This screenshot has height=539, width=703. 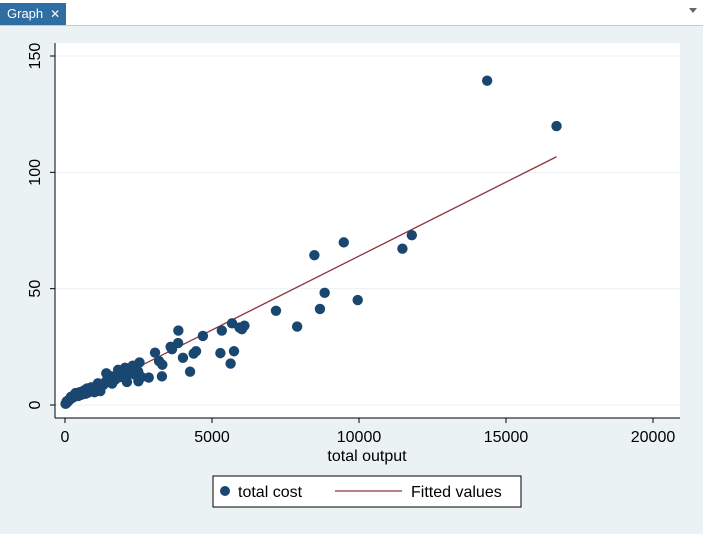 I want to click on y-tick-label: 50, so click(x=35, y=289).